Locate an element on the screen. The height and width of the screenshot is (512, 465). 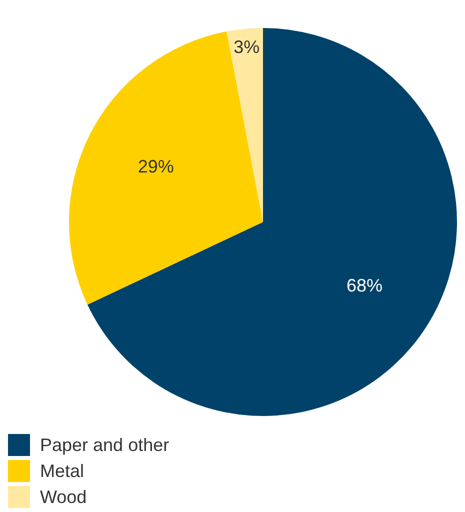
data-label: 68% is located at coordinates (364, 285).